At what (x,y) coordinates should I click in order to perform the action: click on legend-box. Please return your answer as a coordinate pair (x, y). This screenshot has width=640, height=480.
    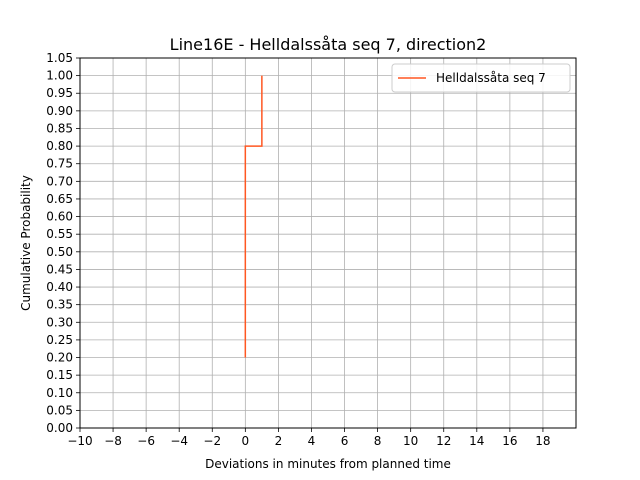
    Looking at the image, I should click on (481, 78).